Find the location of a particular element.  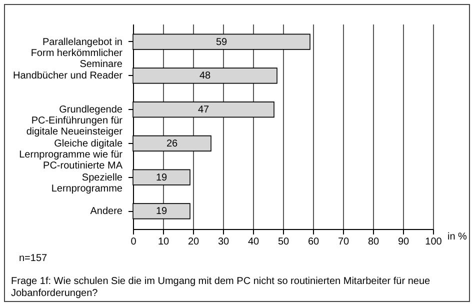

data-label: 48 is located at coordinates (205, 76).